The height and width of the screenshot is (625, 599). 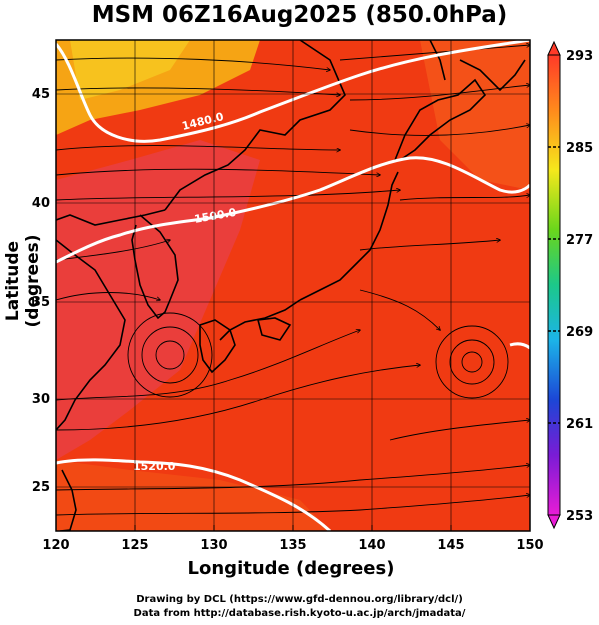 I want to click on colorbar-tick-269: 269, so click(x=579, y=332).